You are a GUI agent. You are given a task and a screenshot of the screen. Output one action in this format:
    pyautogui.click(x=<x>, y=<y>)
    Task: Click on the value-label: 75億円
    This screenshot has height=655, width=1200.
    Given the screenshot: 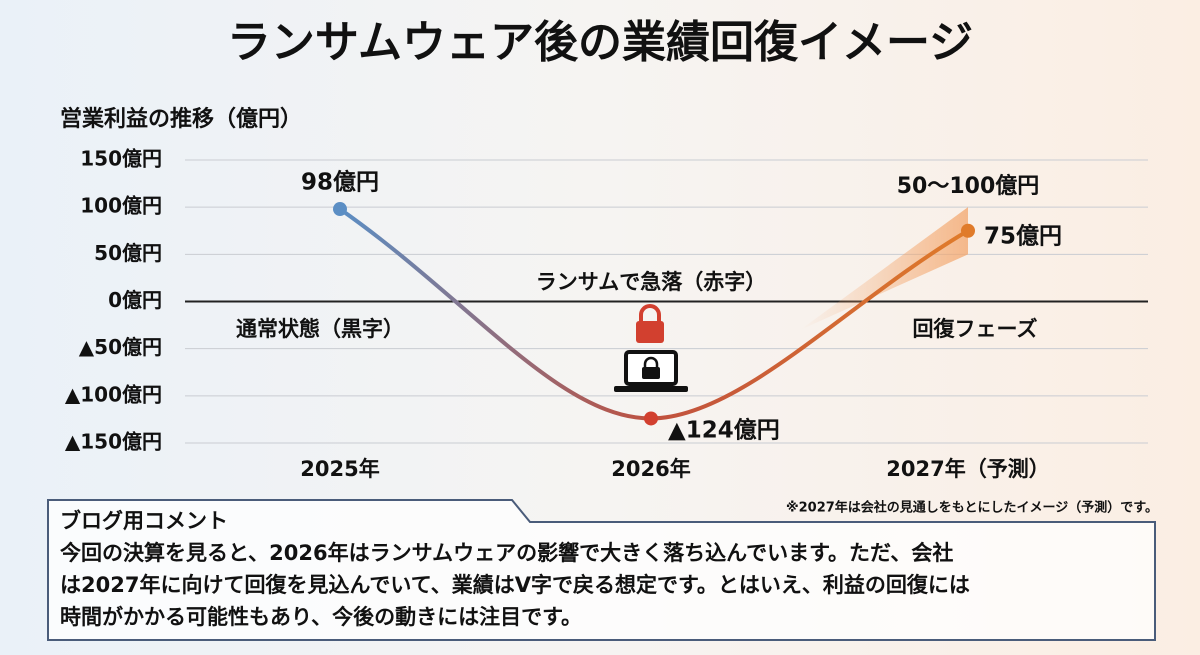 What is the action you would take?
    pyautogui.click(x=1023, y=236)
    